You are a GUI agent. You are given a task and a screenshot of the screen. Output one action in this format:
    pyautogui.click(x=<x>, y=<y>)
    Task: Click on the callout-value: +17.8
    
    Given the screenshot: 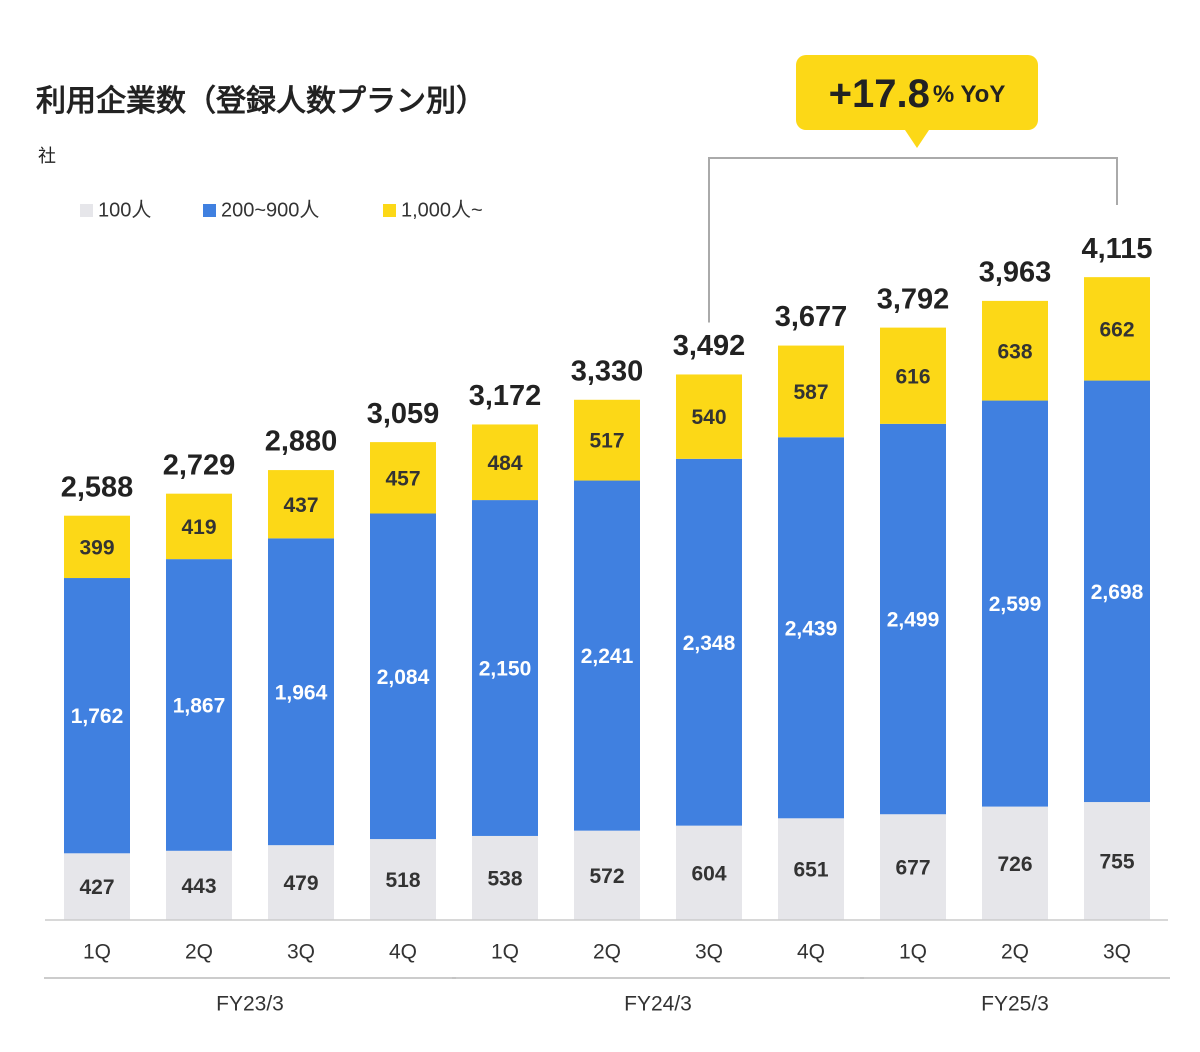 What is the action you would take?
    pyautogui.click(x=879, y=94)
    